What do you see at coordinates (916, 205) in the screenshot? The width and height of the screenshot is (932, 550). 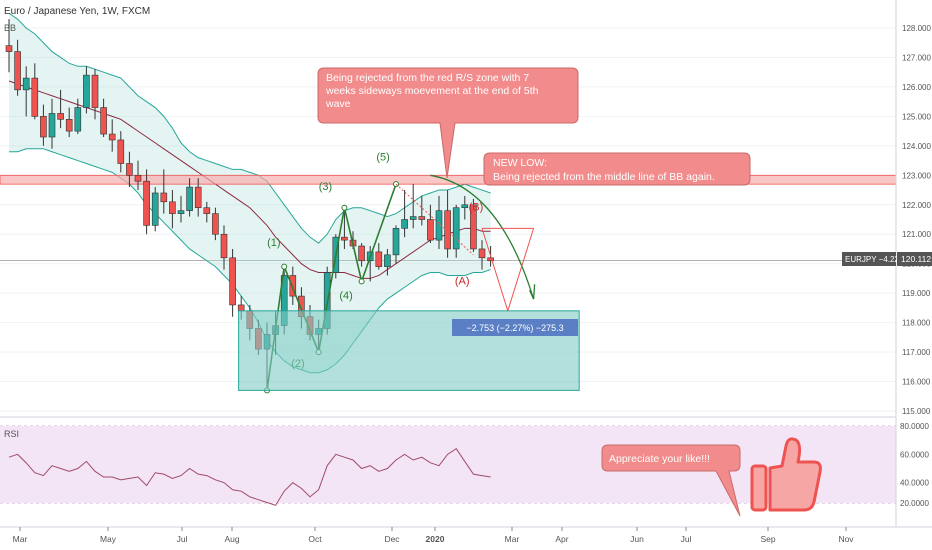 I see `price-tick: 122.000` at bounding box center [916, 205].